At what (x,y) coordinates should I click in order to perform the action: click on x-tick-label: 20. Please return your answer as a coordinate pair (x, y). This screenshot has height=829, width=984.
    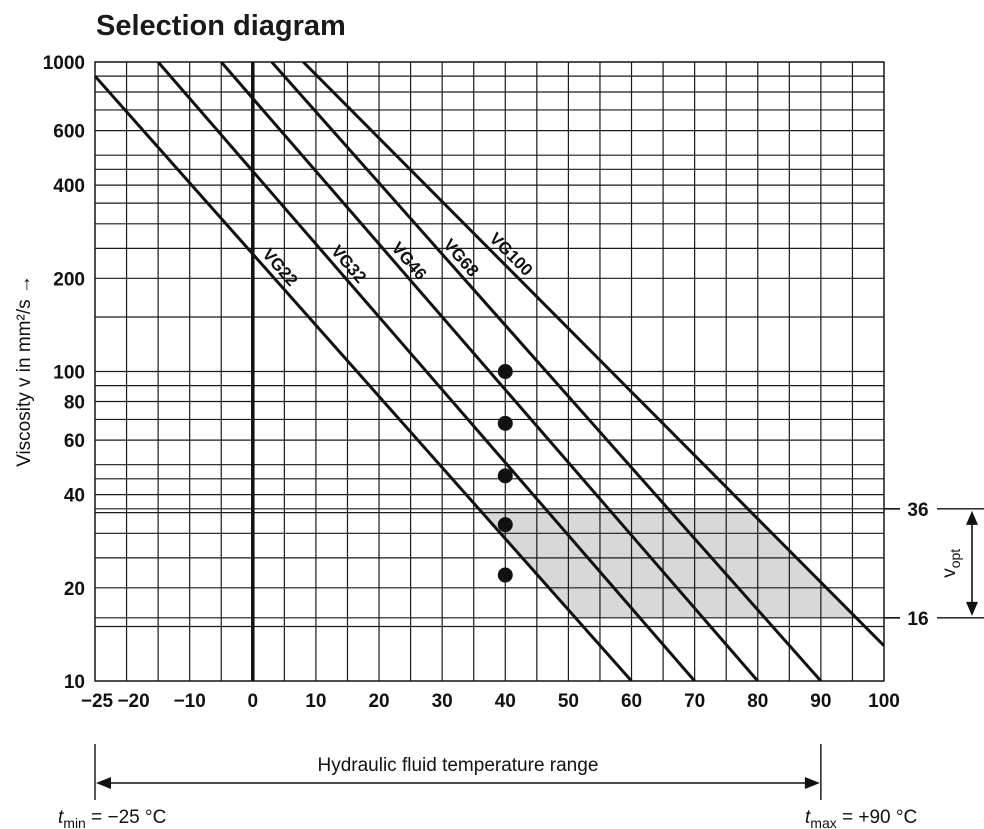
    Looking at the image, I should click on (378, 701).